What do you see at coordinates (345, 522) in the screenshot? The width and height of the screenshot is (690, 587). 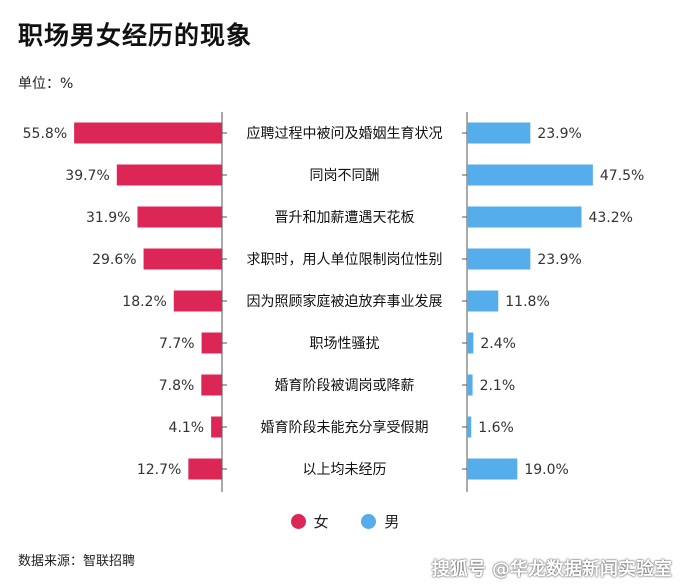 I see `legend: 女 男` at bounding box center [345, 522].